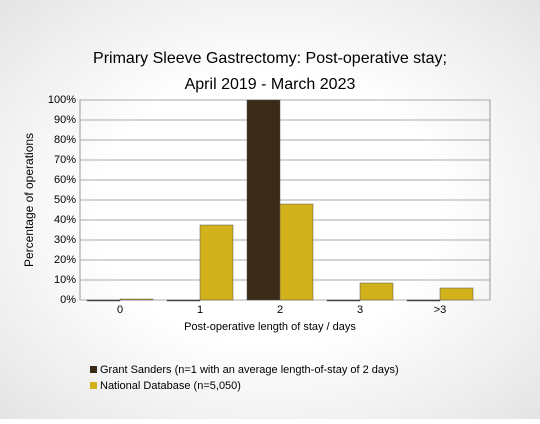 The height and width of the screenshot is (424, 540). Describe the element at coordinates (65, 160) in the screenshot. I see `y-tick-label: 70%` at that location.